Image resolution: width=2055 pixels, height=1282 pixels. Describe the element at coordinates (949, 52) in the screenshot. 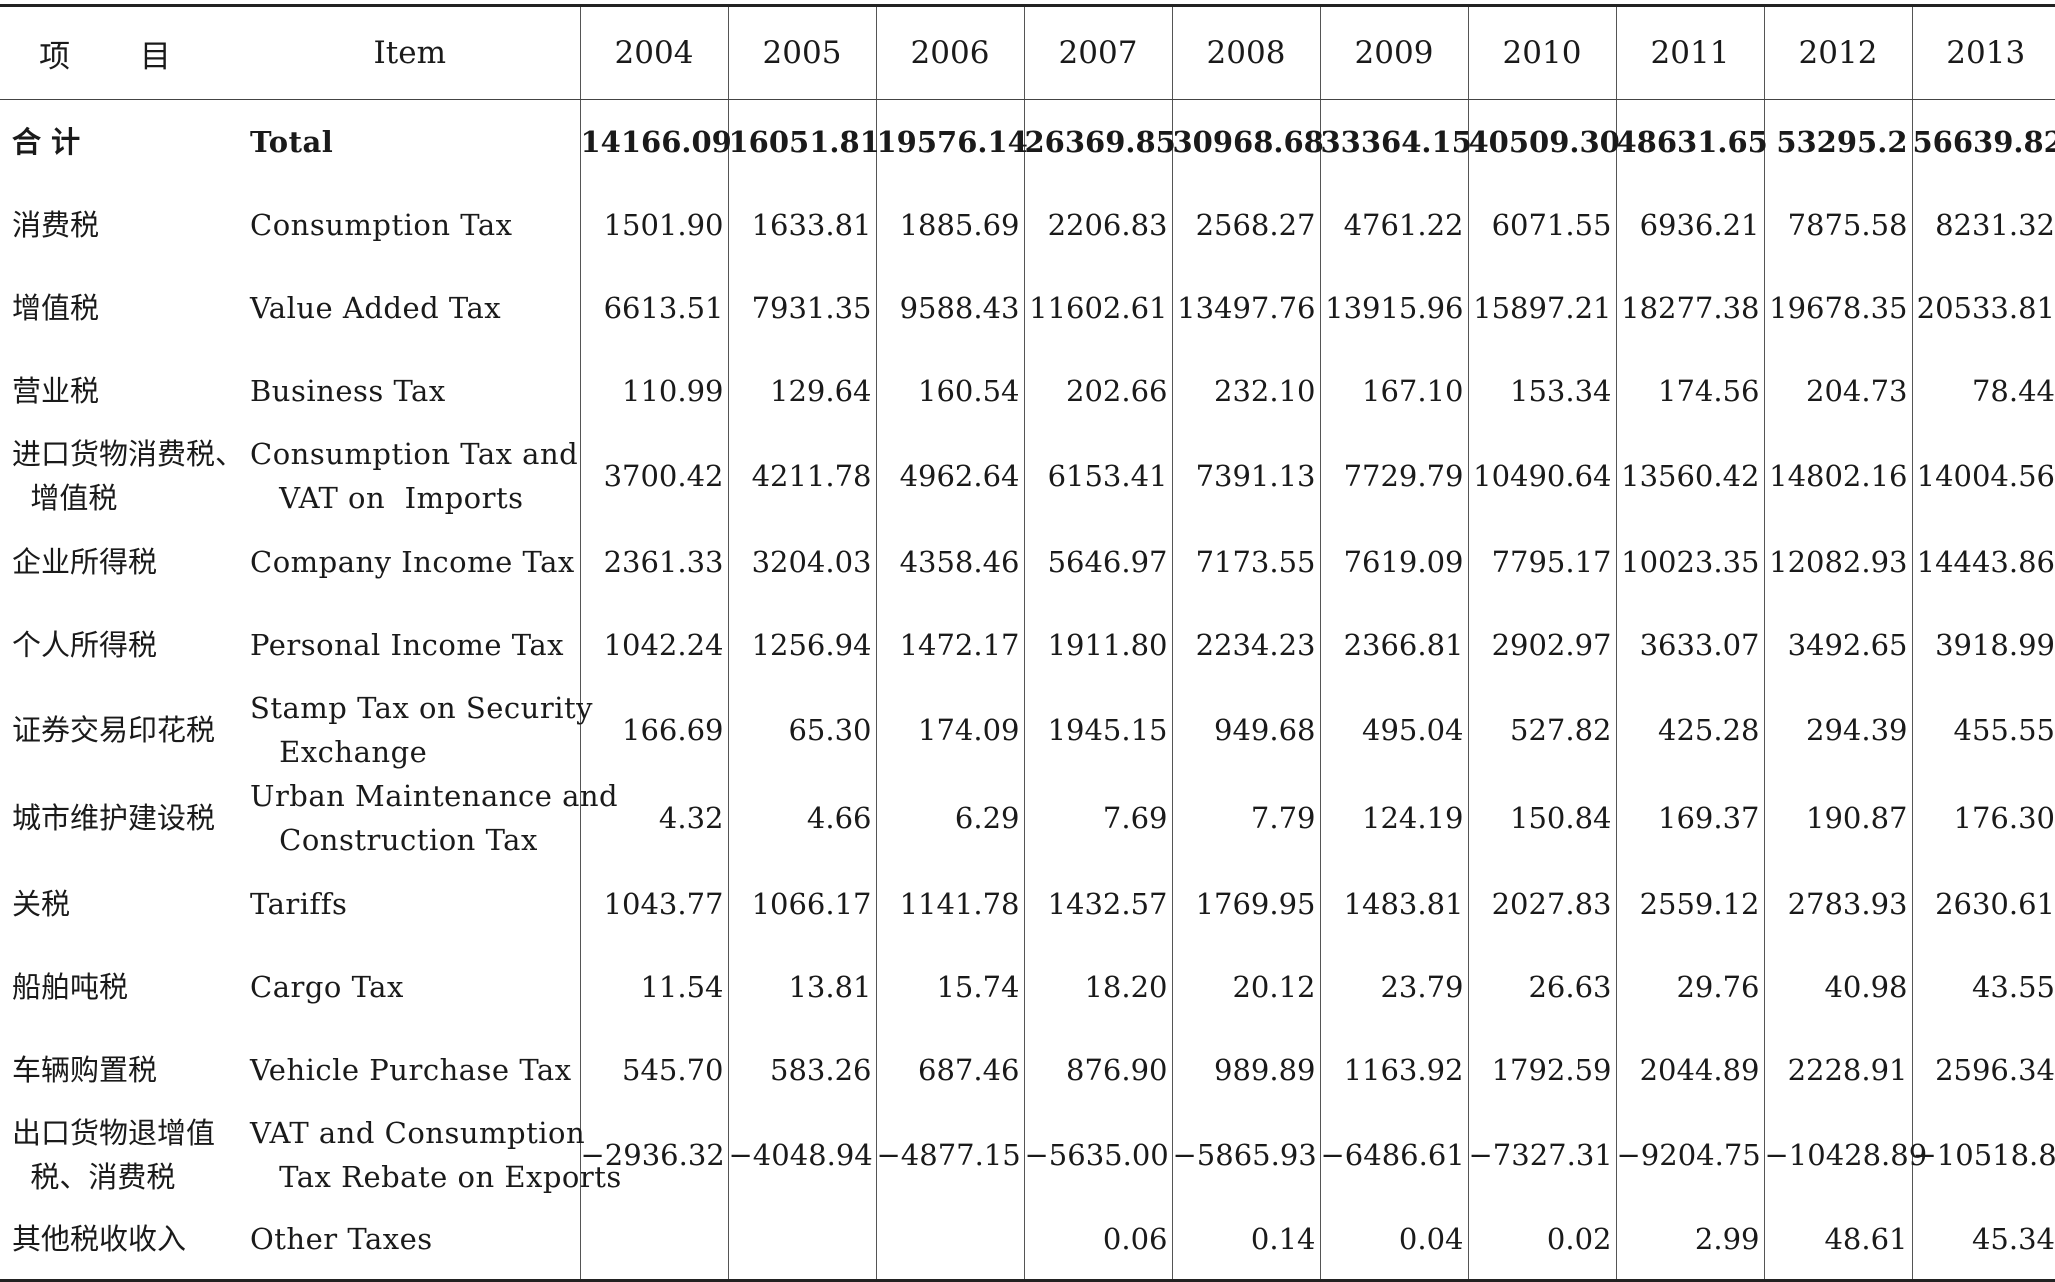

I see `header-year: 2006` at that location.